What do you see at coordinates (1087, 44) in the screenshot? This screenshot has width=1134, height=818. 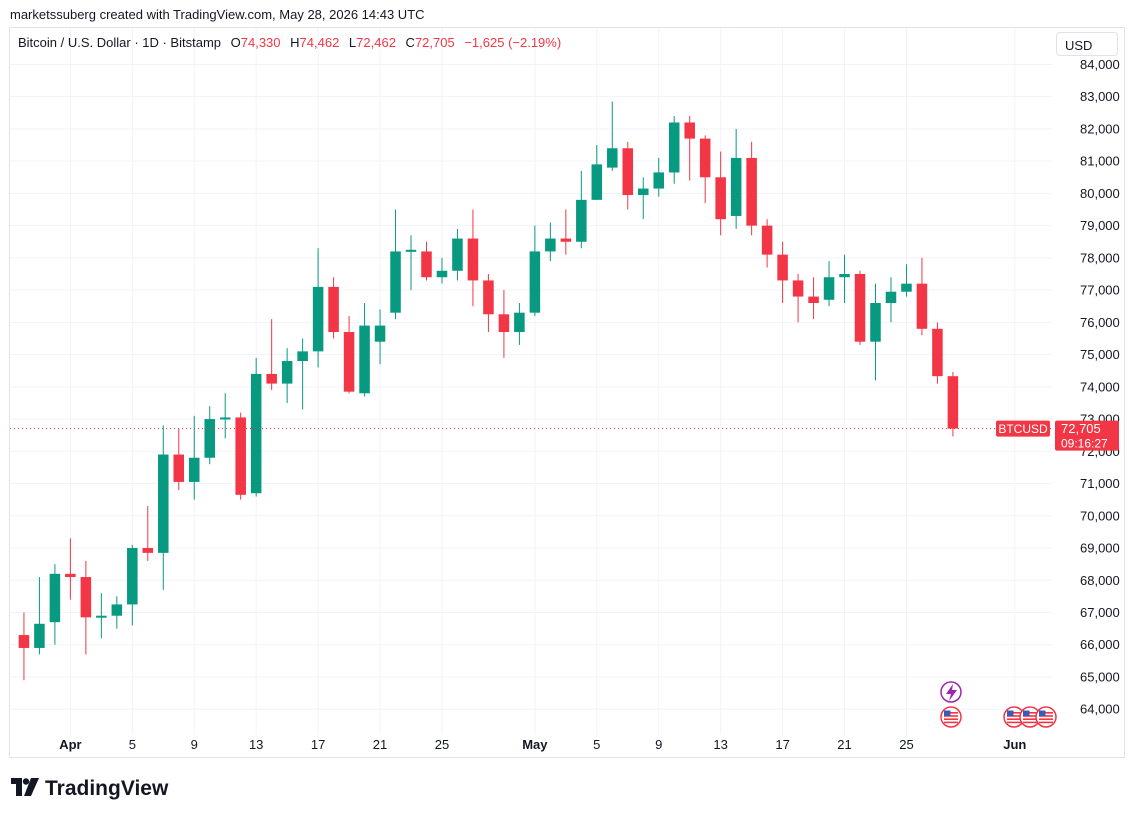 I see `currency-button: USD` at bounding box center [1087, 44].